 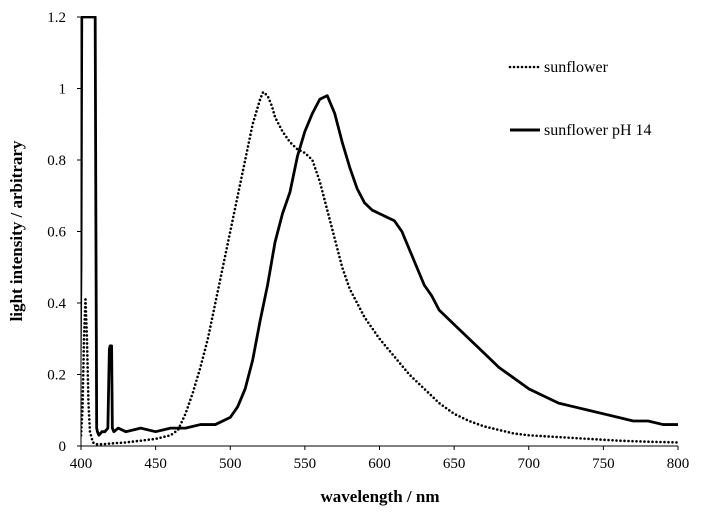 What do you see at coordinates (603, 464) in the screenshot?
I see `x-tick-label: 750` at bounding box center [603, 464].